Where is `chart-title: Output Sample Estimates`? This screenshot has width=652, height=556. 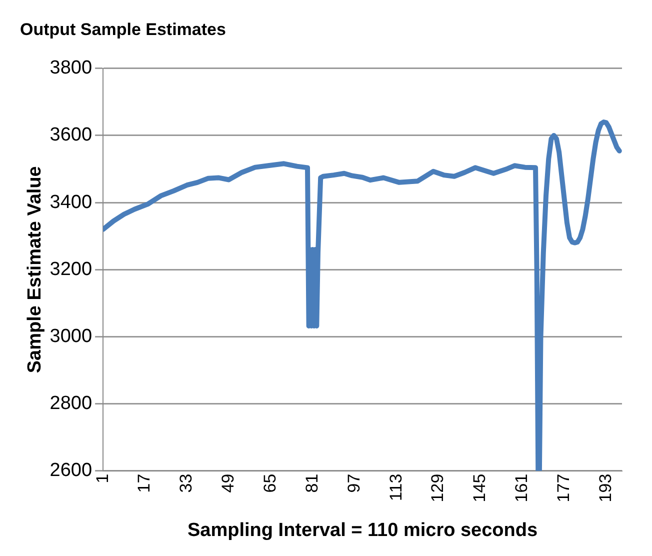 chart-title: Output Sample Estimates is located at coordinates (123, 29).